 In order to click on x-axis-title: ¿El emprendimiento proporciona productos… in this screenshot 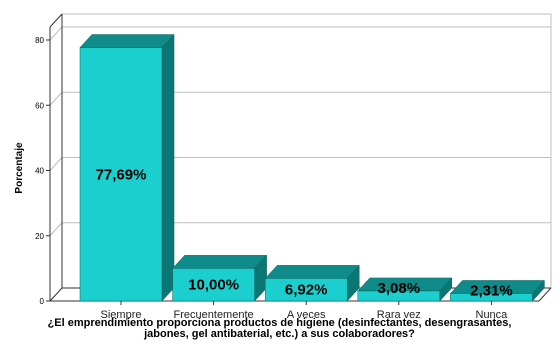, I will do `click(279, 329)`.